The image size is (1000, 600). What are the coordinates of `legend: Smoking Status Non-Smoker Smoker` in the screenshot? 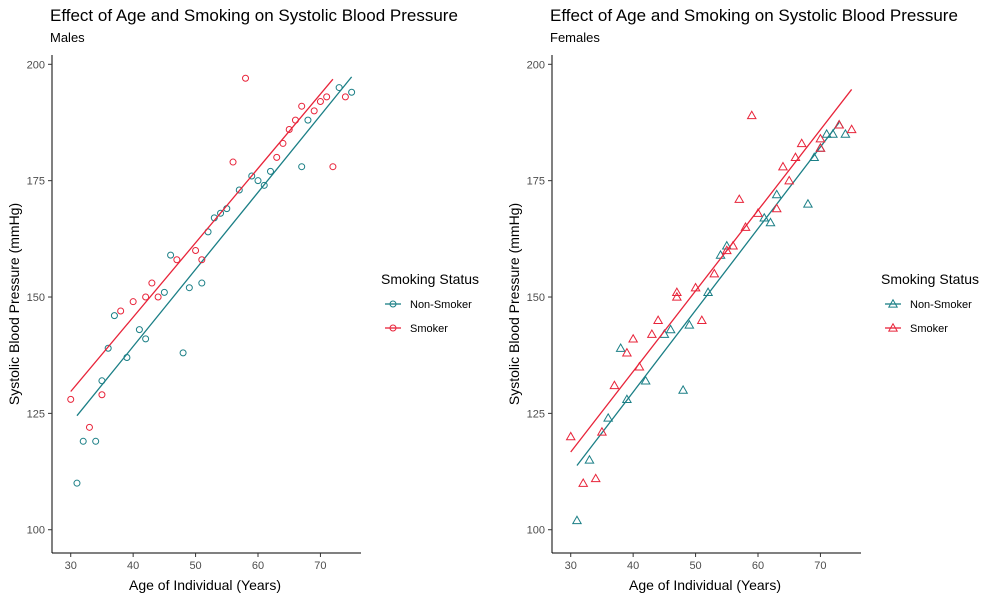 It's located at (930, 303).